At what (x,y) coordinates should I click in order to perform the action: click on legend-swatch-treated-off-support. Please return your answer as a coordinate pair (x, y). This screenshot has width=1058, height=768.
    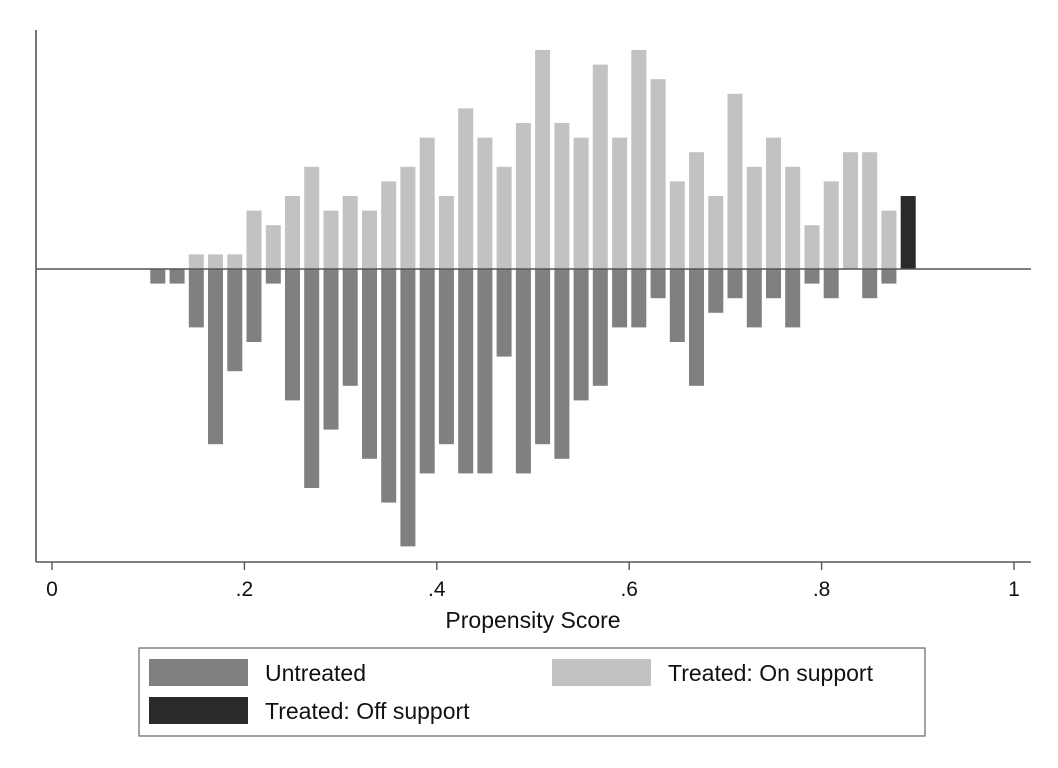
    Looking at the image, I should click on (198, 710).